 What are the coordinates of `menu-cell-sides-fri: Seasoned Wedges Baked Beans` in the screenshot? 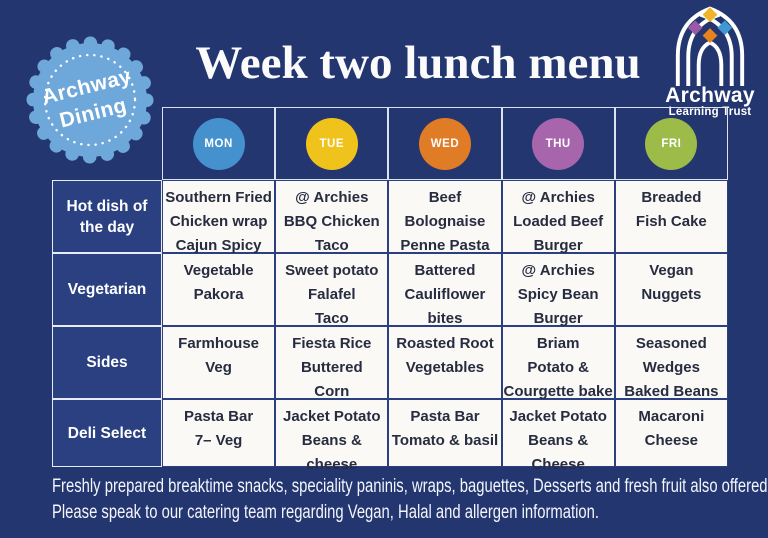 It's located at (671, 363).